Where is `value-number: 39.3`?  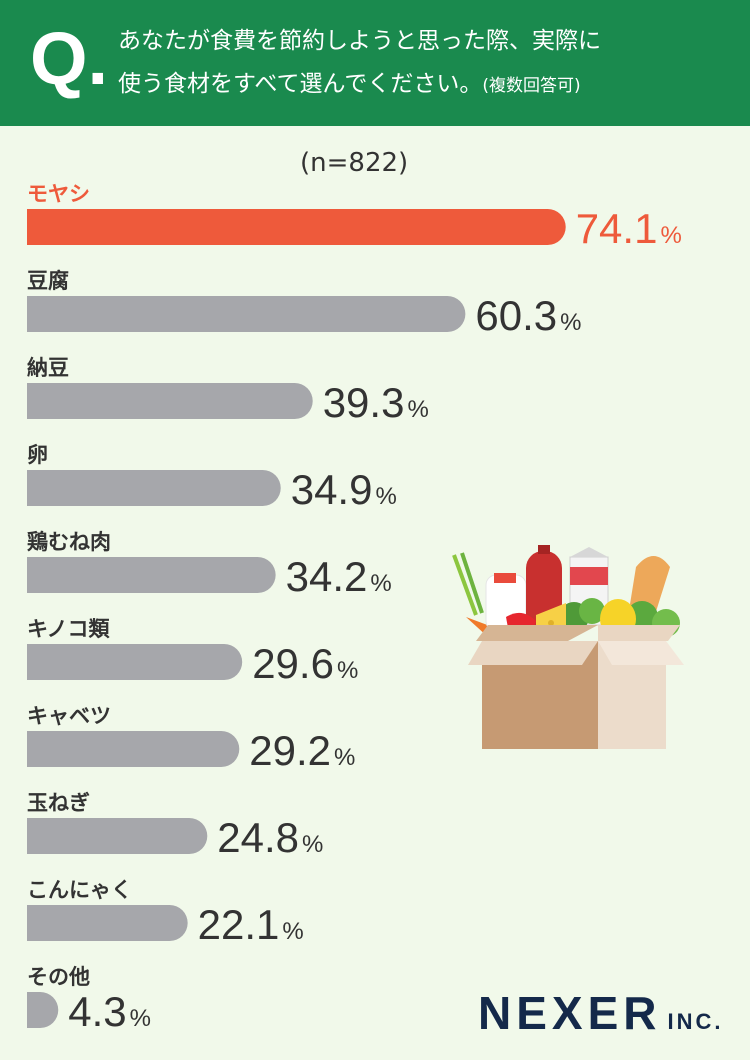 value-number: 39.3 is located at coordinates (364, 402).